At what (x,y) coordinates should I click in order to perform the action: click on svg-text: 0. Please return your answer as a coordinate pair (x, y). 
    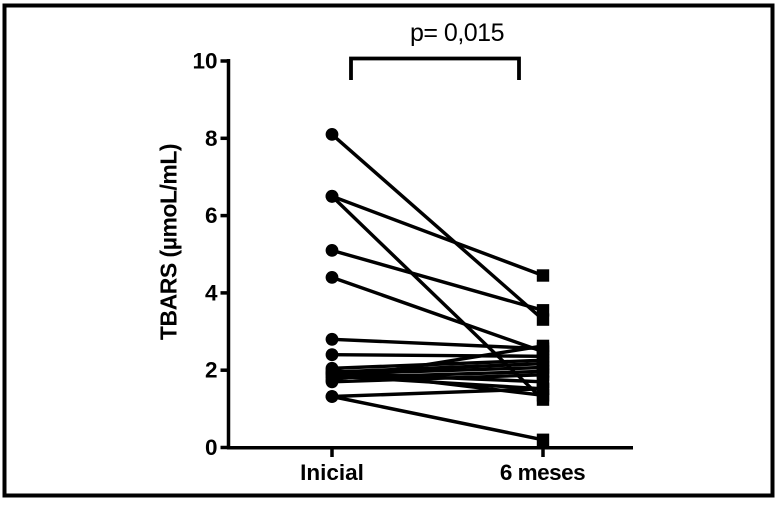
    Looking at the image, I should click on (211, 447).